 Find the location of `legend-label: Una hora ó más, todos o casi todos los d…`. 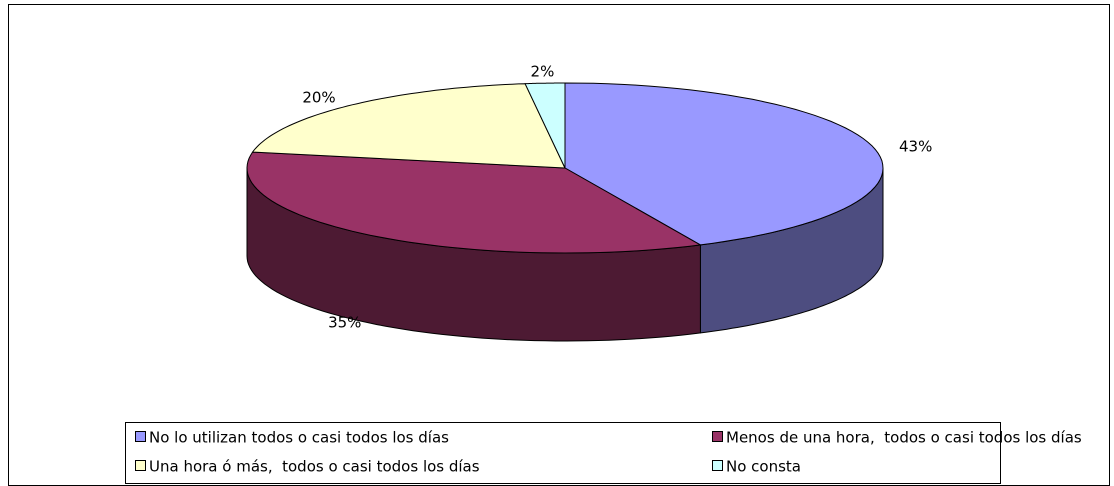

legend-label: Una hora ó más, todos o casi todos los d… is located at coordinates (314, 467).